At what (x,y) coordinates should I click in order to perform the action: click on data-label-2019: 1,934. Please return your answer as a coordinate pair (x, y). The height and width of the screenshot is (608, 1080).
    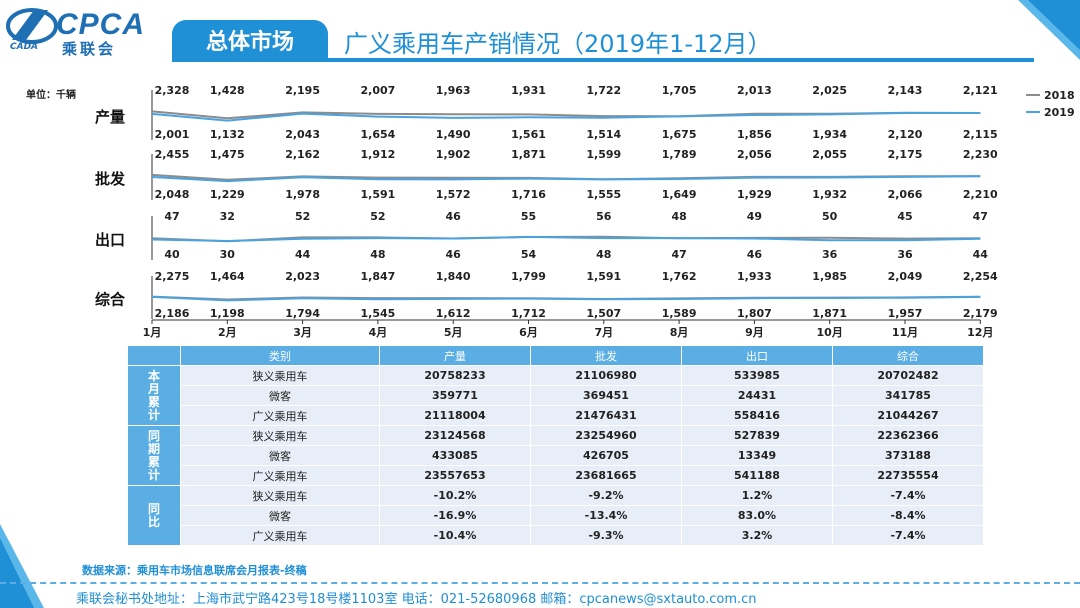
    Looking at the image, I should click on (829, 134).